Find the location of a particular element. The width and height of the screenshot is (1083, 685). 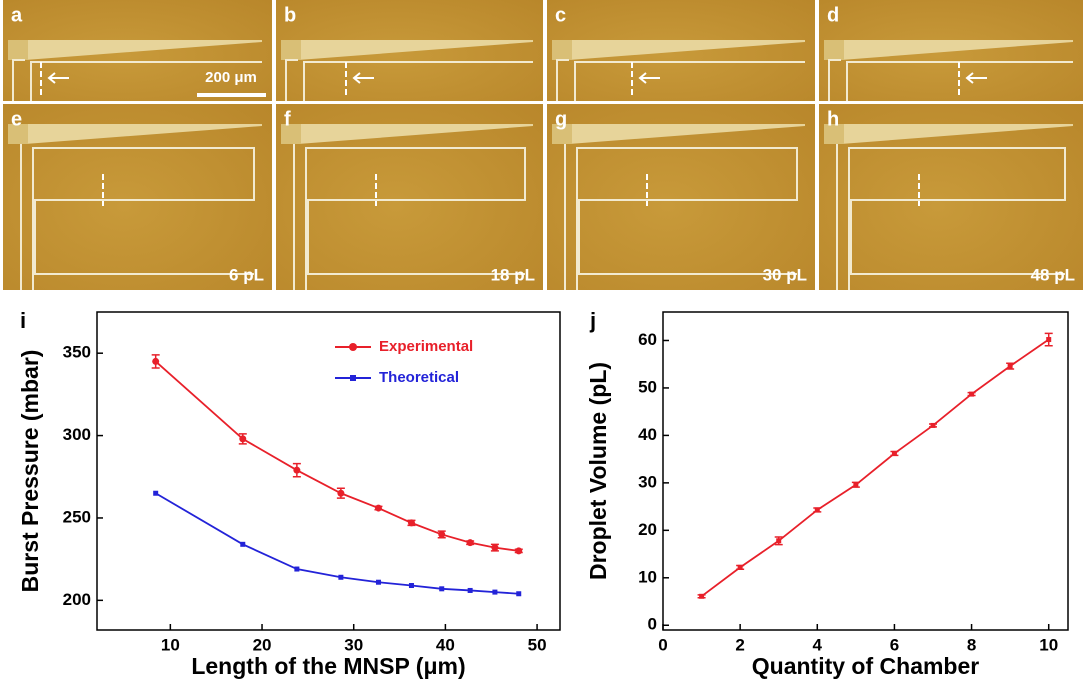

y-axis-label: Droplet Volume (pL) is located at coordinates (598, 471).